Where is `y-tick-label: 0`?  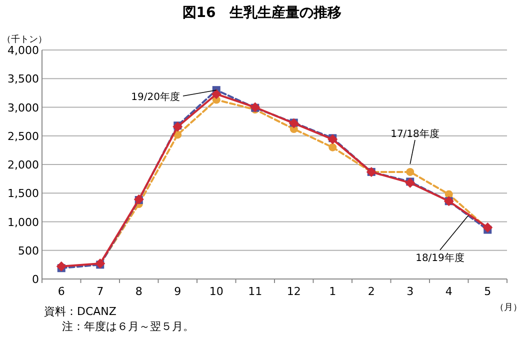 y-tick-label: 0 is located at coordinates (35, 279).